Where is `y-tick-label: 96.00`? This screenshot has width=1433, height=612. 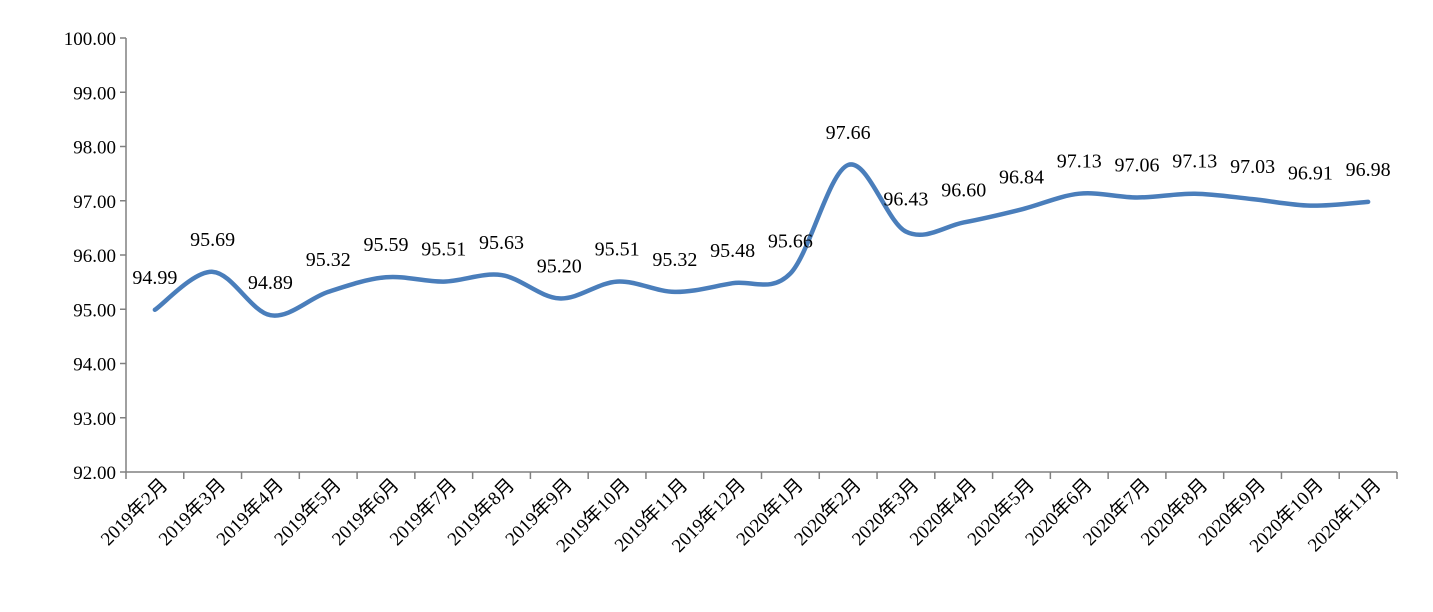 y-tick-label: 96.00 is located at coordinates (94, 256).